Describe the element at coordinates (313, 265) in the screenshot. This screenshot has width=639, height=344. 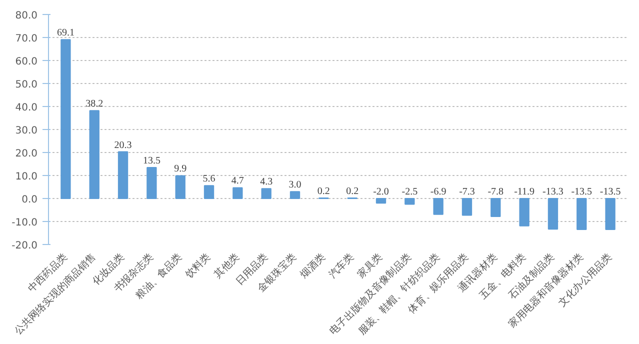
I see `x-tick-label: 烟酒类` at that location.